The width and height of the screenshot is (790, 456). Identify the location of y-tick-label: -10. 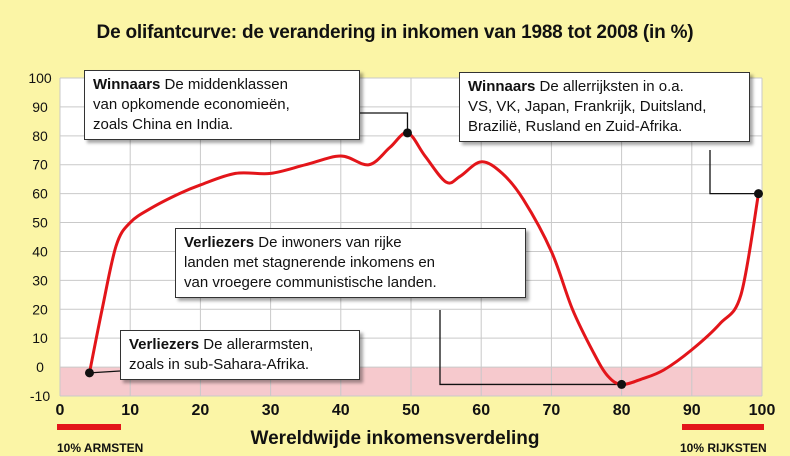
(40, 396).